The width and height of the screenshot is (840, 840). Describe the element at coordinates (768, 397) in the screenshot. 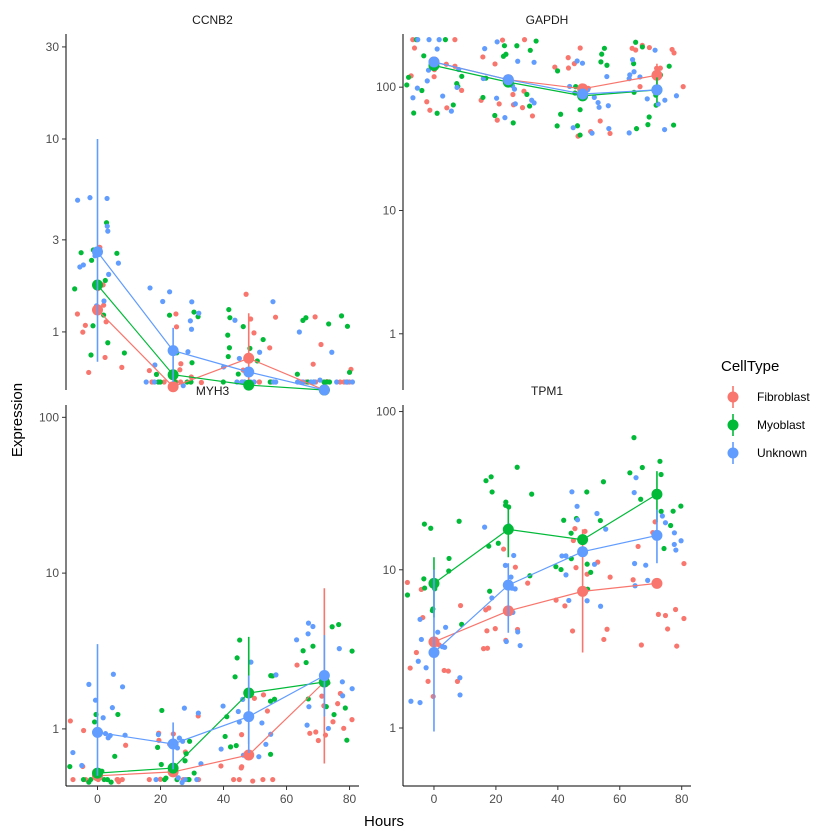

I see `legend-entry-fibroblast: Fibroblast` at that location.